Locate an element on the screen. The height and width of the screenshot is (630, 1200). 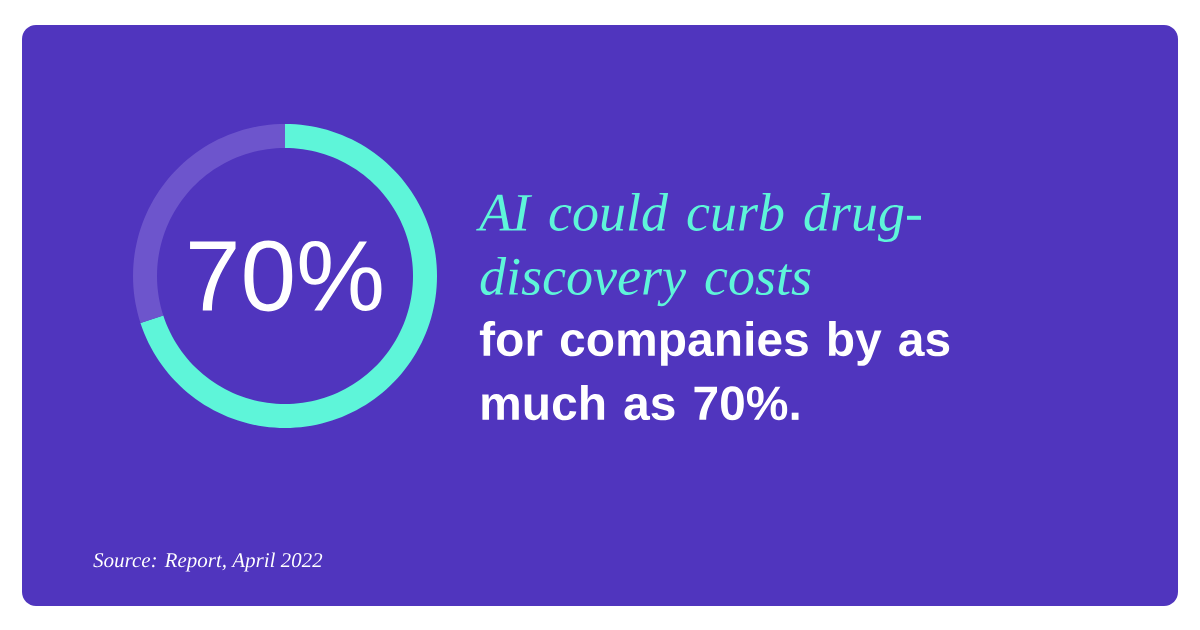
text: AI could curb drug-discovery costs is located at coordinates (698, 250).